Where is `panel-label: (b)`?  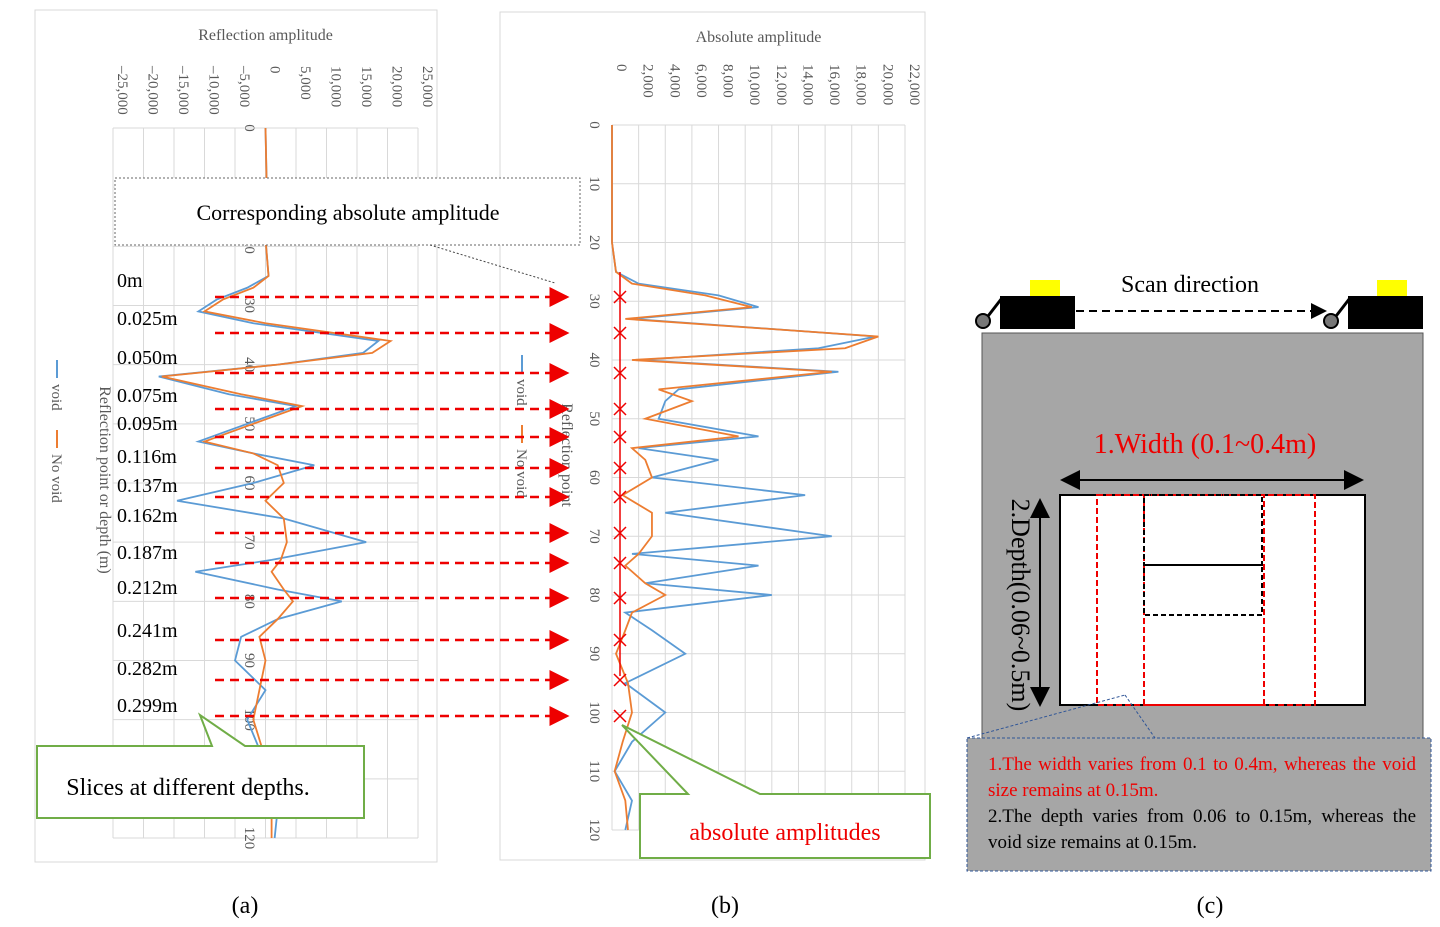 panel-label: (b) is located at coordinates (725, 906).